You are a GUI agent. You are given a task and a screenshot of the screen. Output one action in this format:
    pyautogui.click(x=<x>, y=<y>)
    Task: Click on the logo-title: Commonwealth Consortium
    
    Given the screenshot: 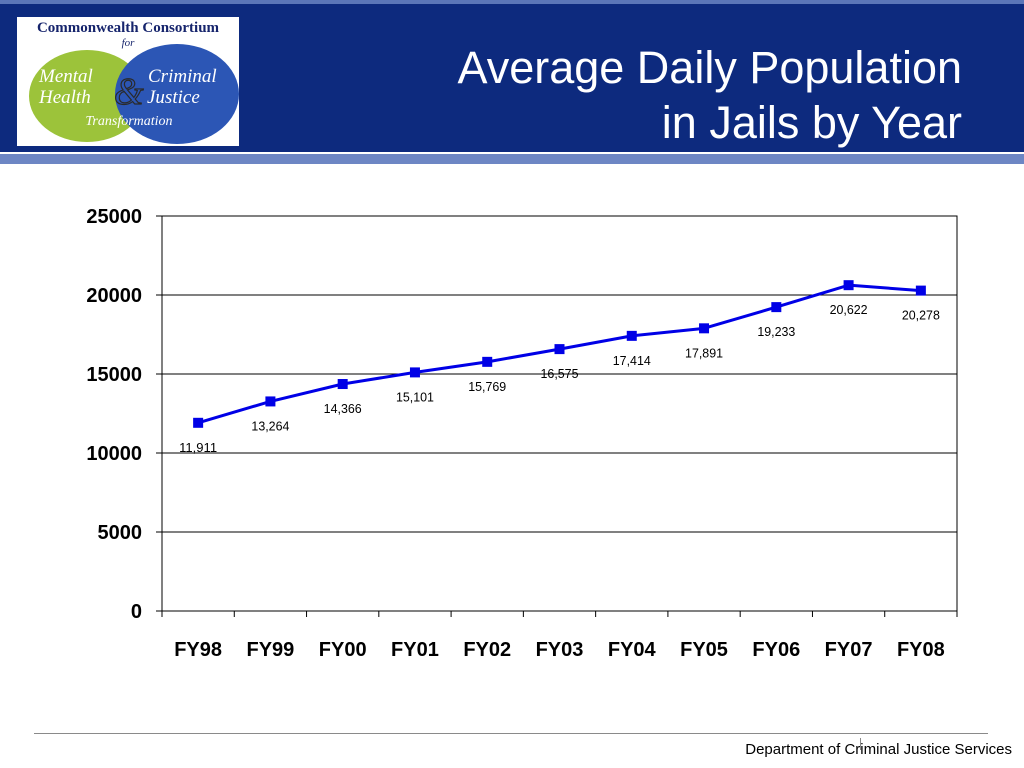 What is the action you would take?
    pyautogui.click(x=128, y=28)
    